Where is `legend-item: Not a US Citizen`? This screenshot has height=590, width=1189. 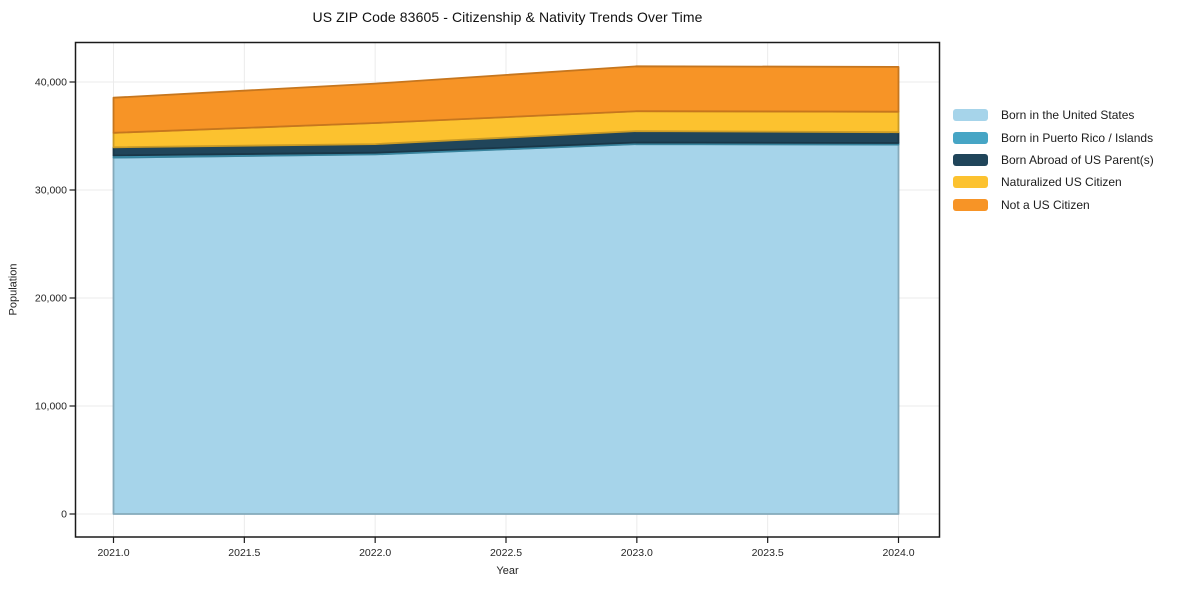 legend-item: Not a US Citizen is located at coordinates (1053, 205).